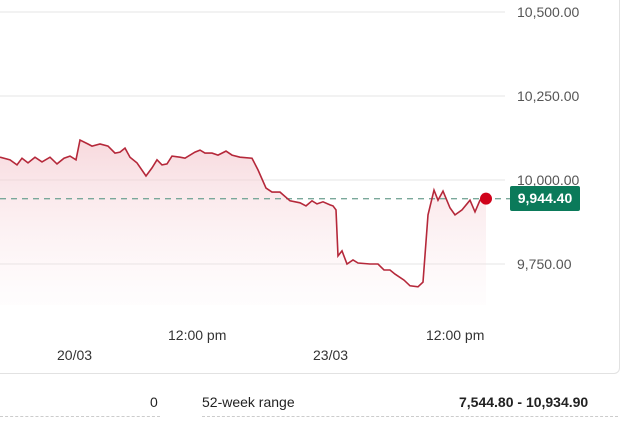 This screenshot has width=634, height=422. Describe the element at coordinates (248, 402) in the screenshot. I see `range-label: 52-week range` at that location.